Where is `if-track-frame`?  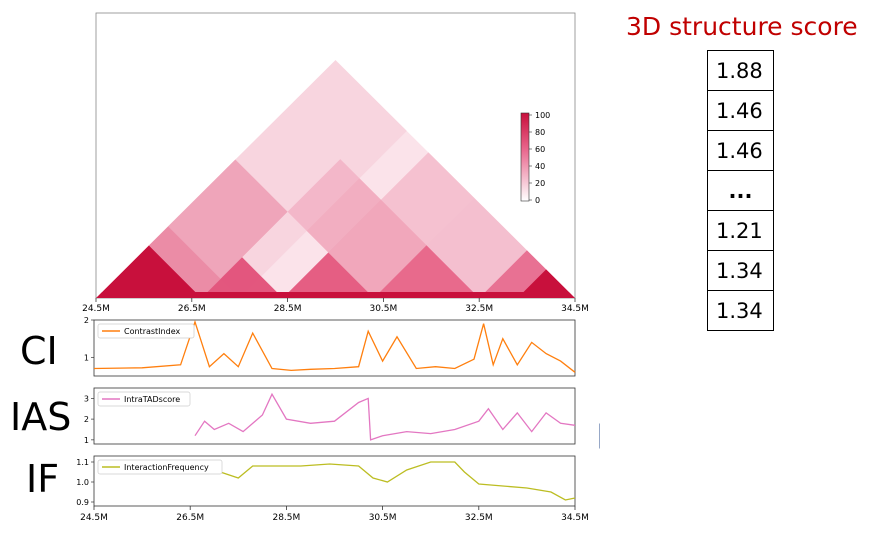 if-track-frame is located at coordinates (334, 481).